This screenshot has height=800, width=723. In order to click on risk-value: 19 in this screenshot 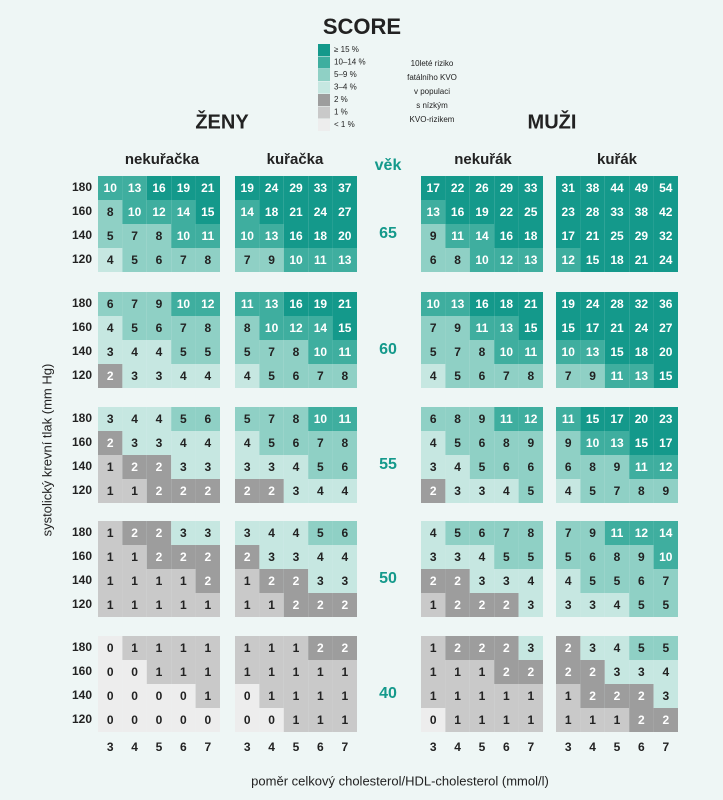, I will do `click(569, 304)`.